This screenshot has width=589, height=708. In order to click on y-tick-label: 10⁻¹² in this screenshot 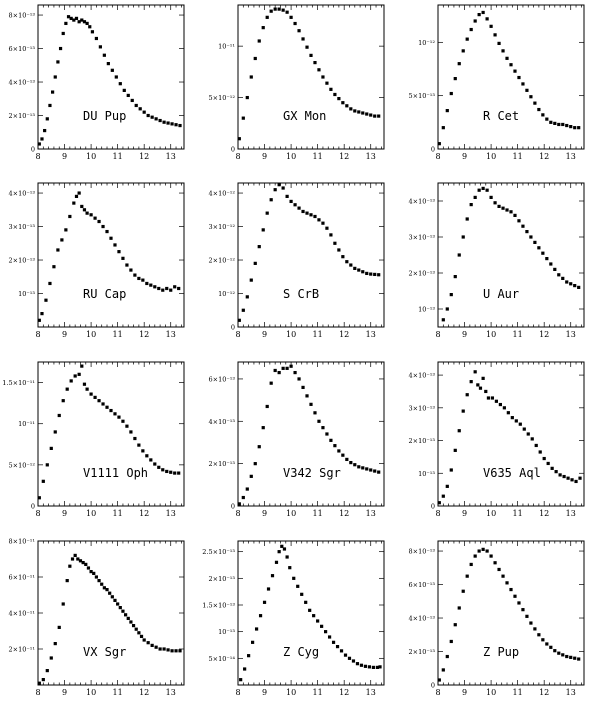, I will do `click(226, 294)`.